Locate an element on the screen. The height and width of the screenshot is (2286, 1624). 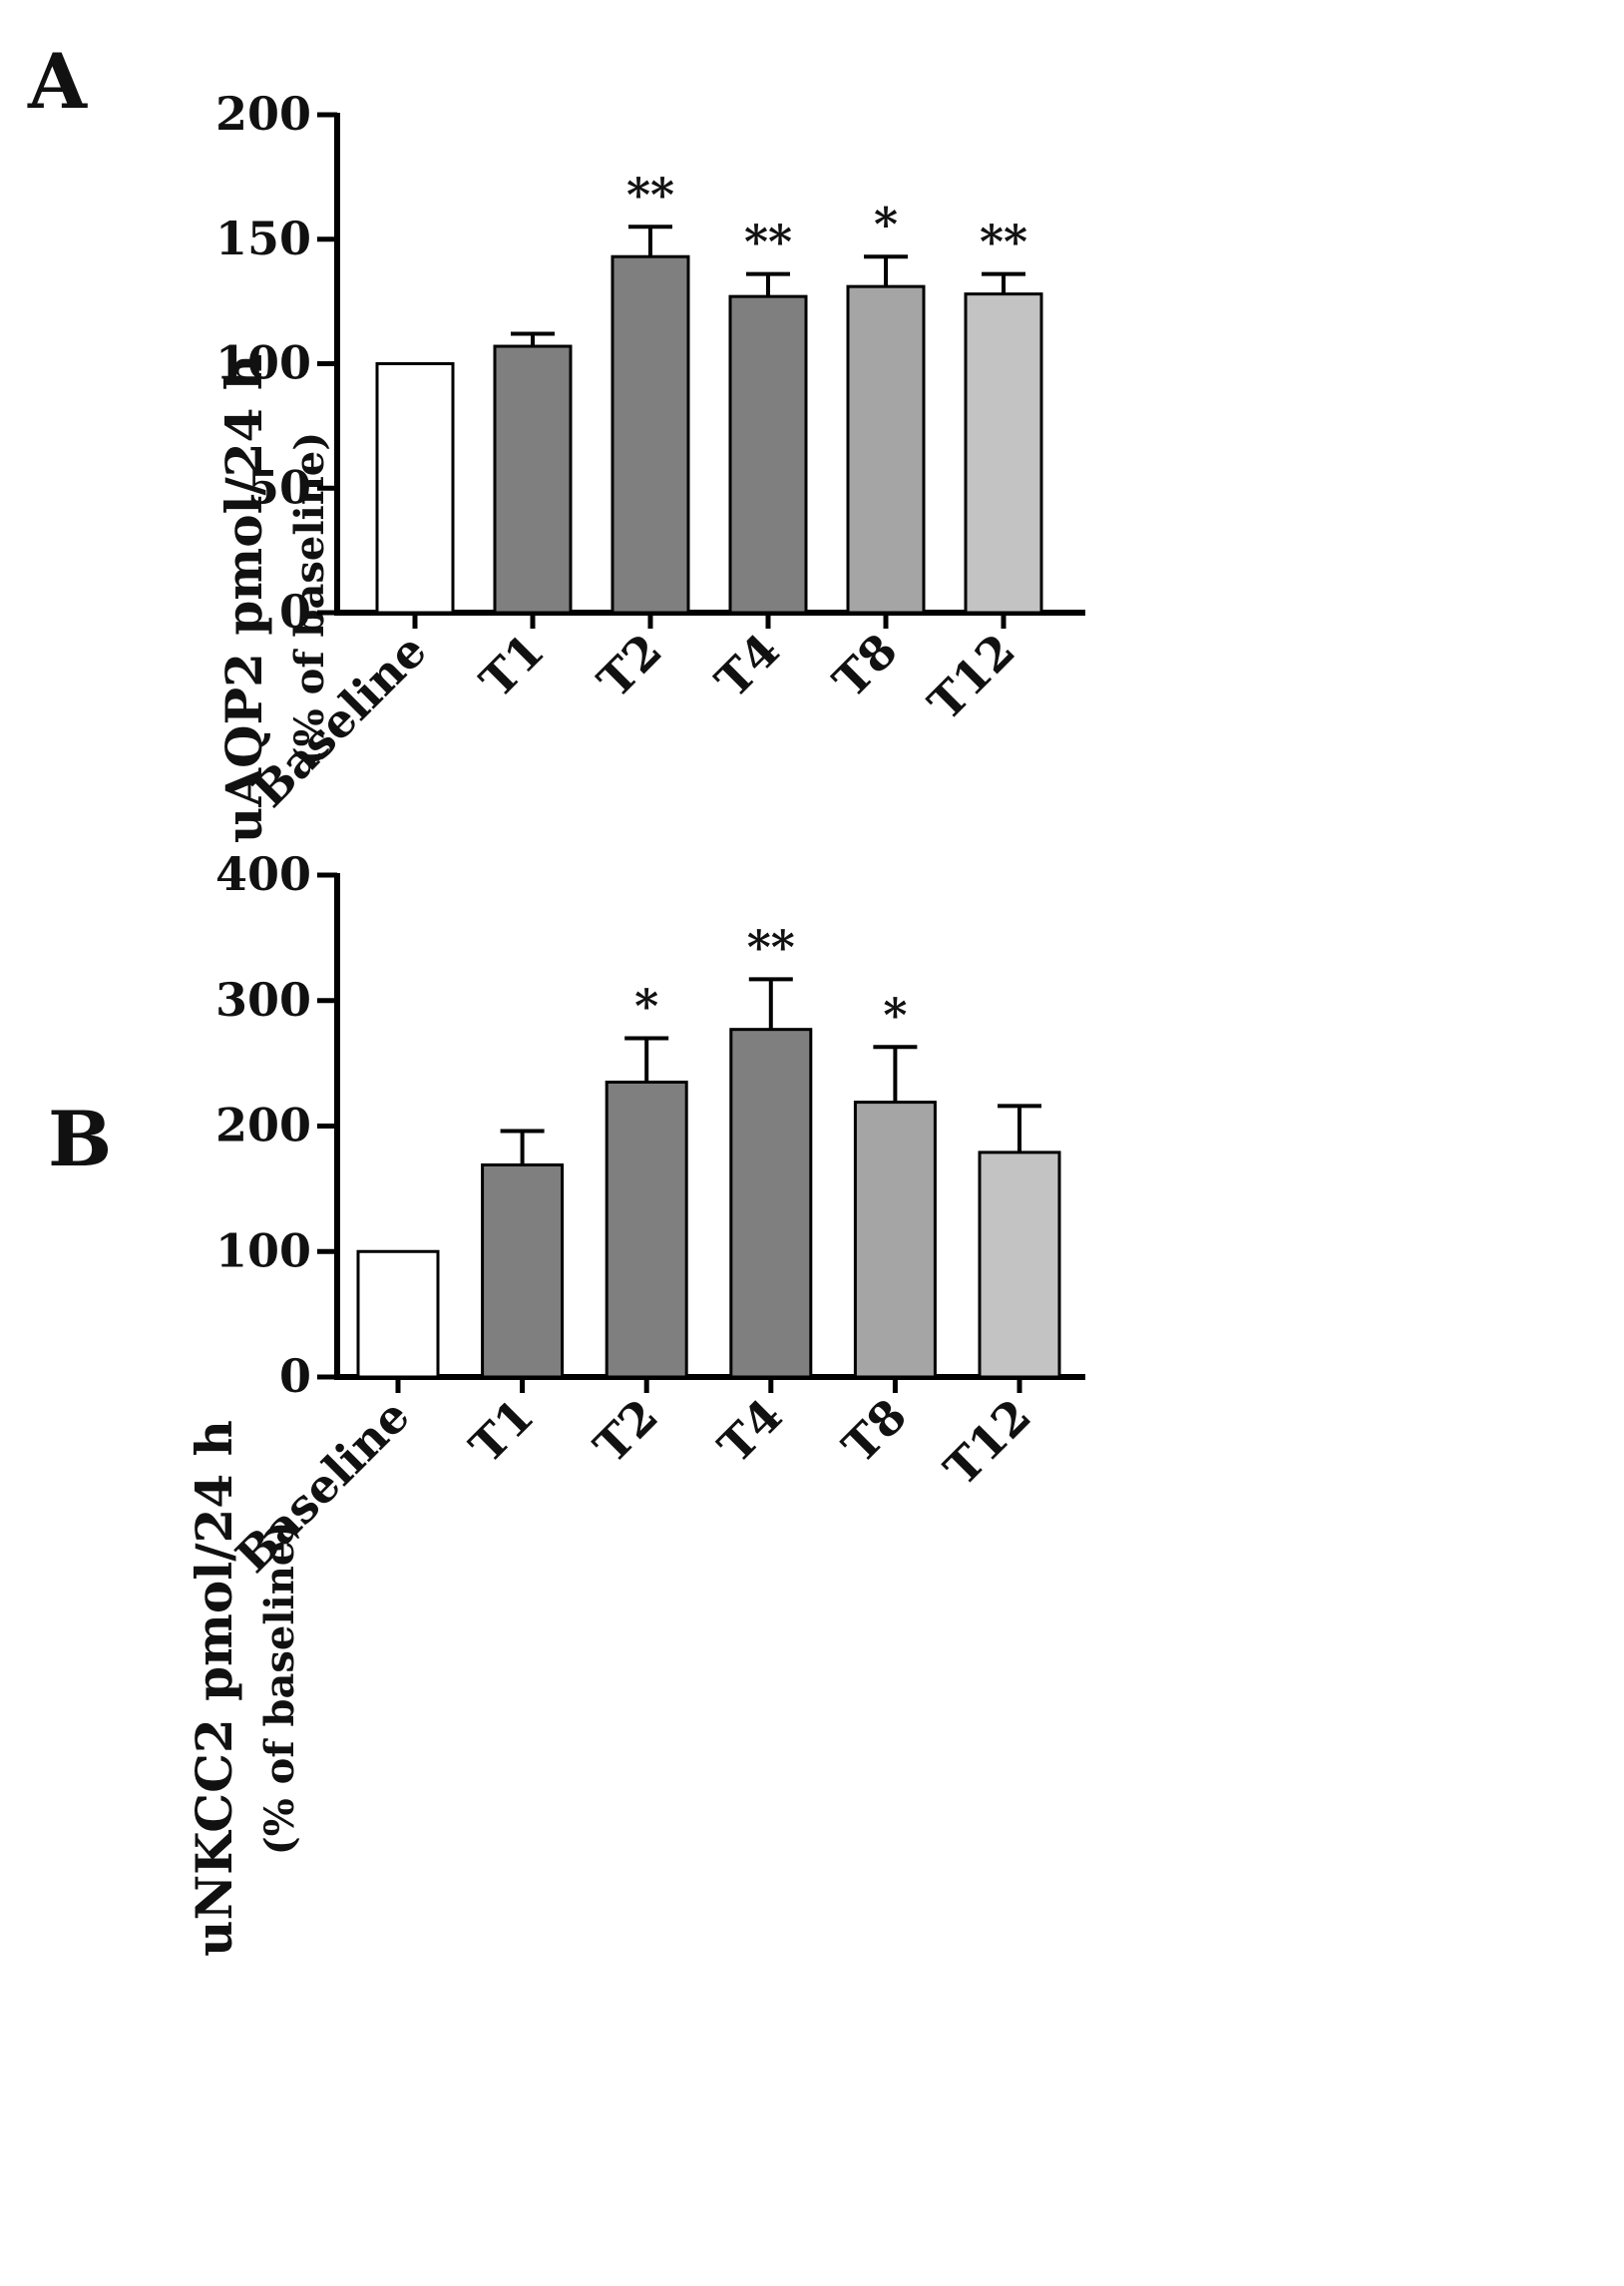
panel-a-bar-t12 is located at coordinates (1004, 453).